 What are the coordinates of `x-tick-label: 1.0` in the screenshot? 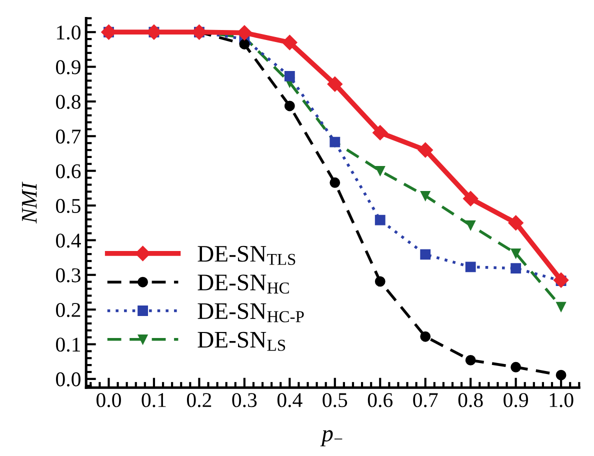 It's located at (562, 400).